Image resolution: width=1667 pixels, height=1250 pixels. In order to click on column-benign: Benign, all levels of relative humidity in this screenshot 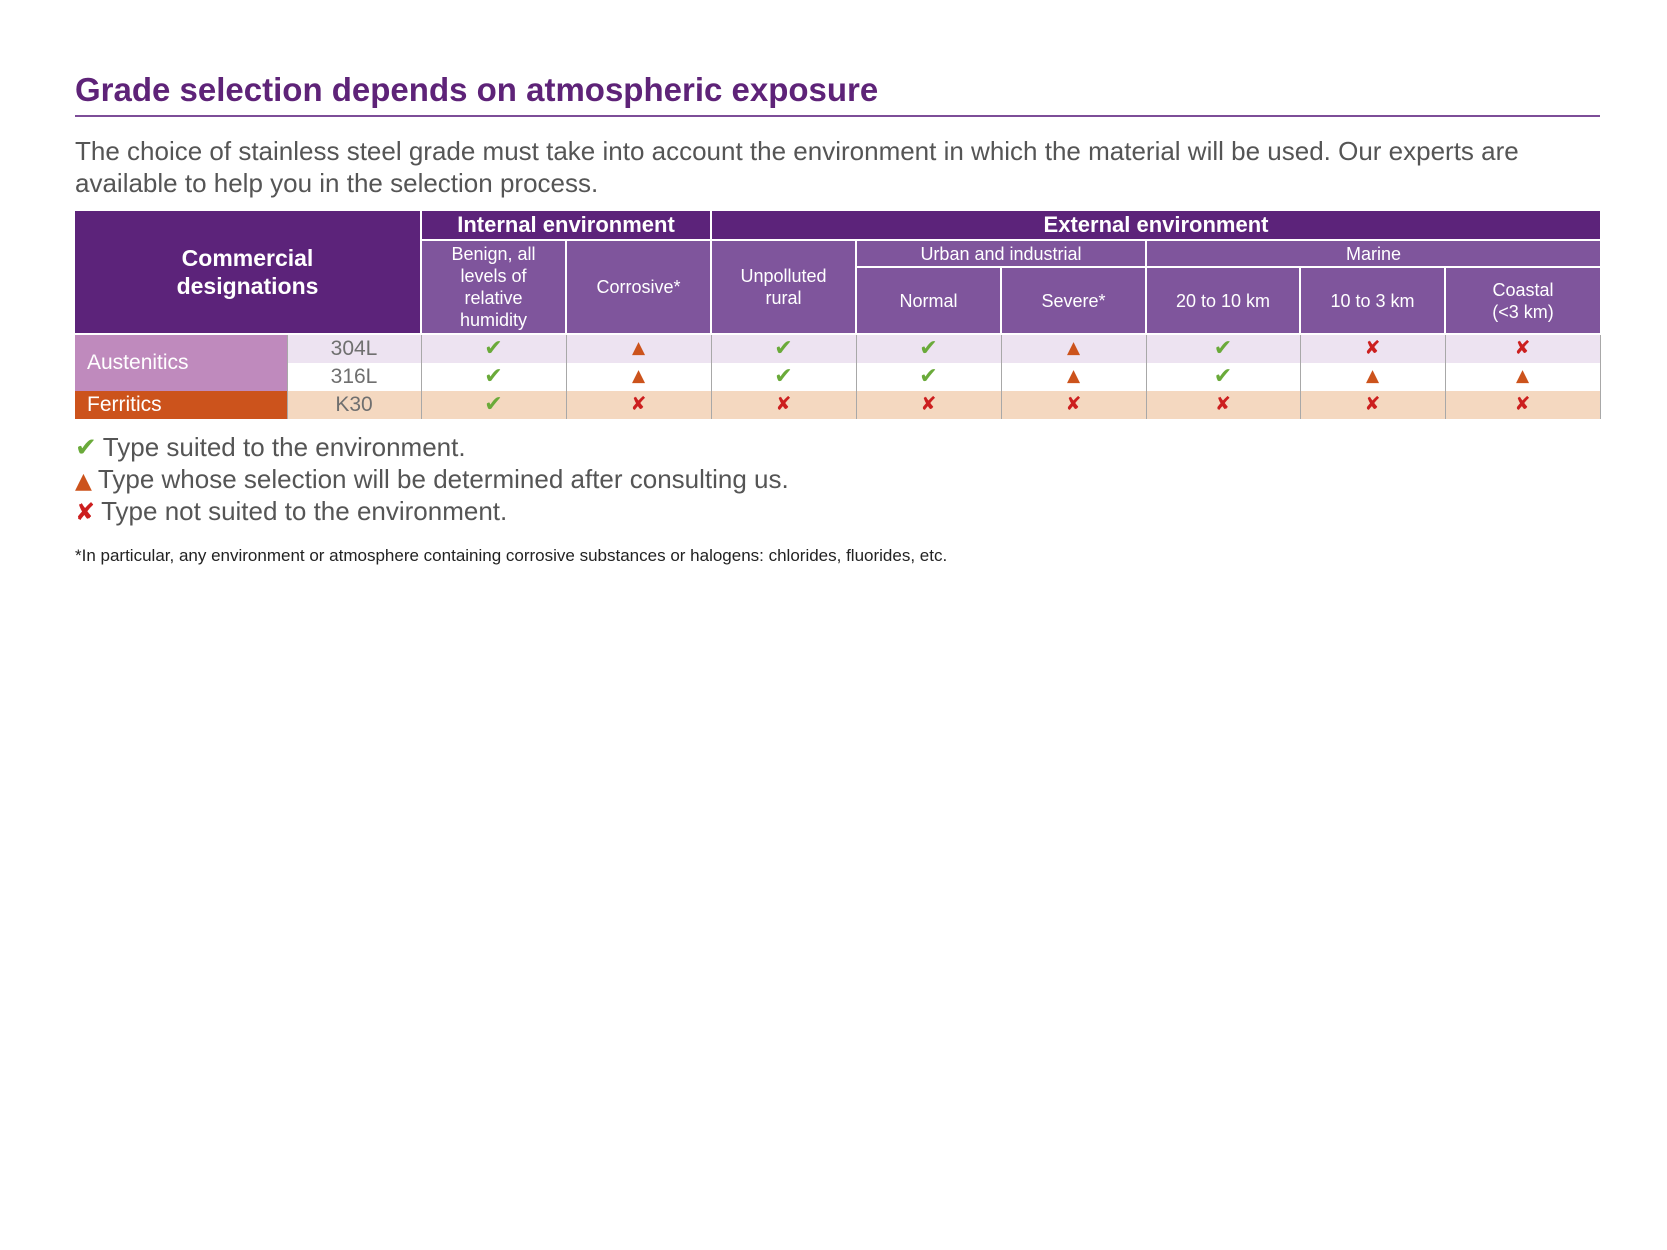, I will do `click(493, 287)`.